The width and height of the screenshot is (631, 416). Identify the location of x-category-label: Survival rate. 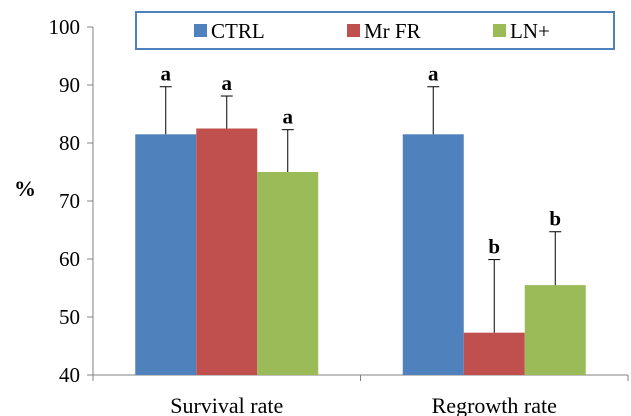
(226, 404).